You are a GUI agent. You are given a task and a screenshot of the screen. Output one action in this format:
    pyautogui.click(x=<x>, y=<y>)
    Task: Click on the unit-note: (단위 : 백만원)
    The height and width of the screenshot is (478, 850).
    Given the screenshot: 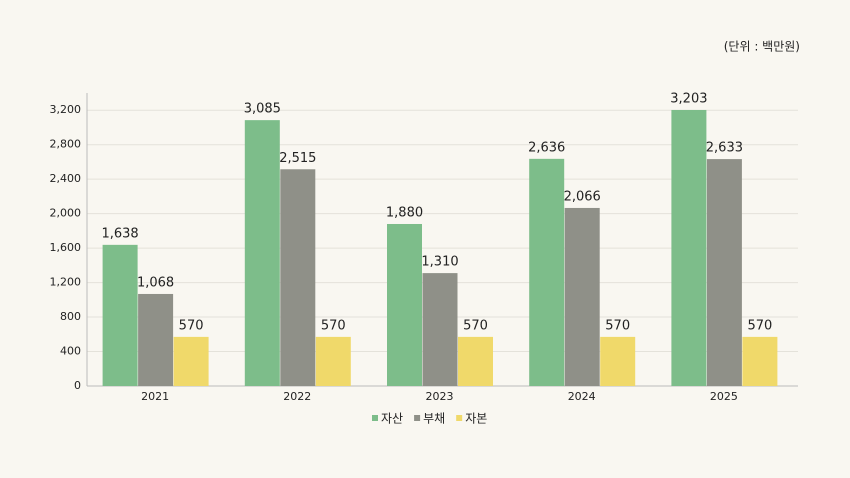 What is the action you would take?
    pyautogui.click(x=762, y=47)
    